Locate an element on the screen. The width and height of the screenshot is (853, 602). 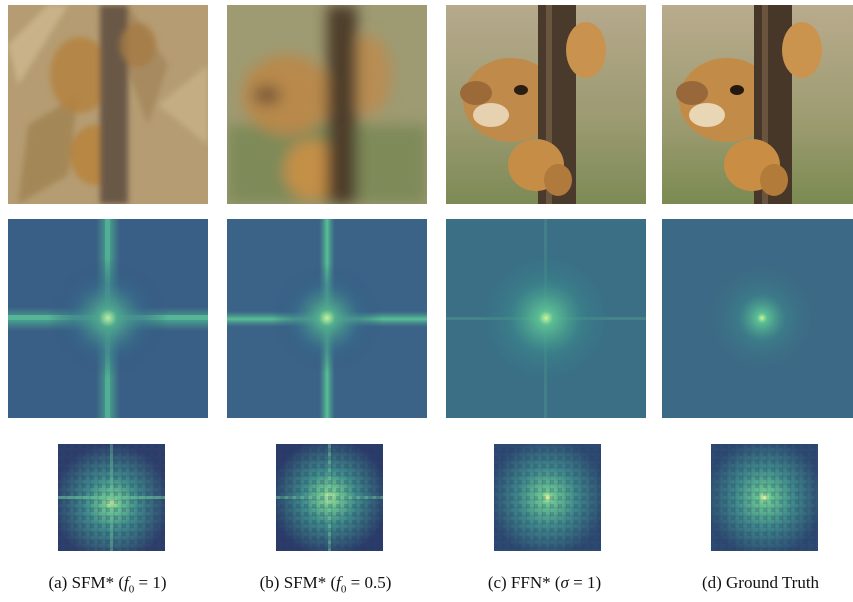
zoomed-spectrum-sfm-f0-0.5 is located at coordinates (329, 497).